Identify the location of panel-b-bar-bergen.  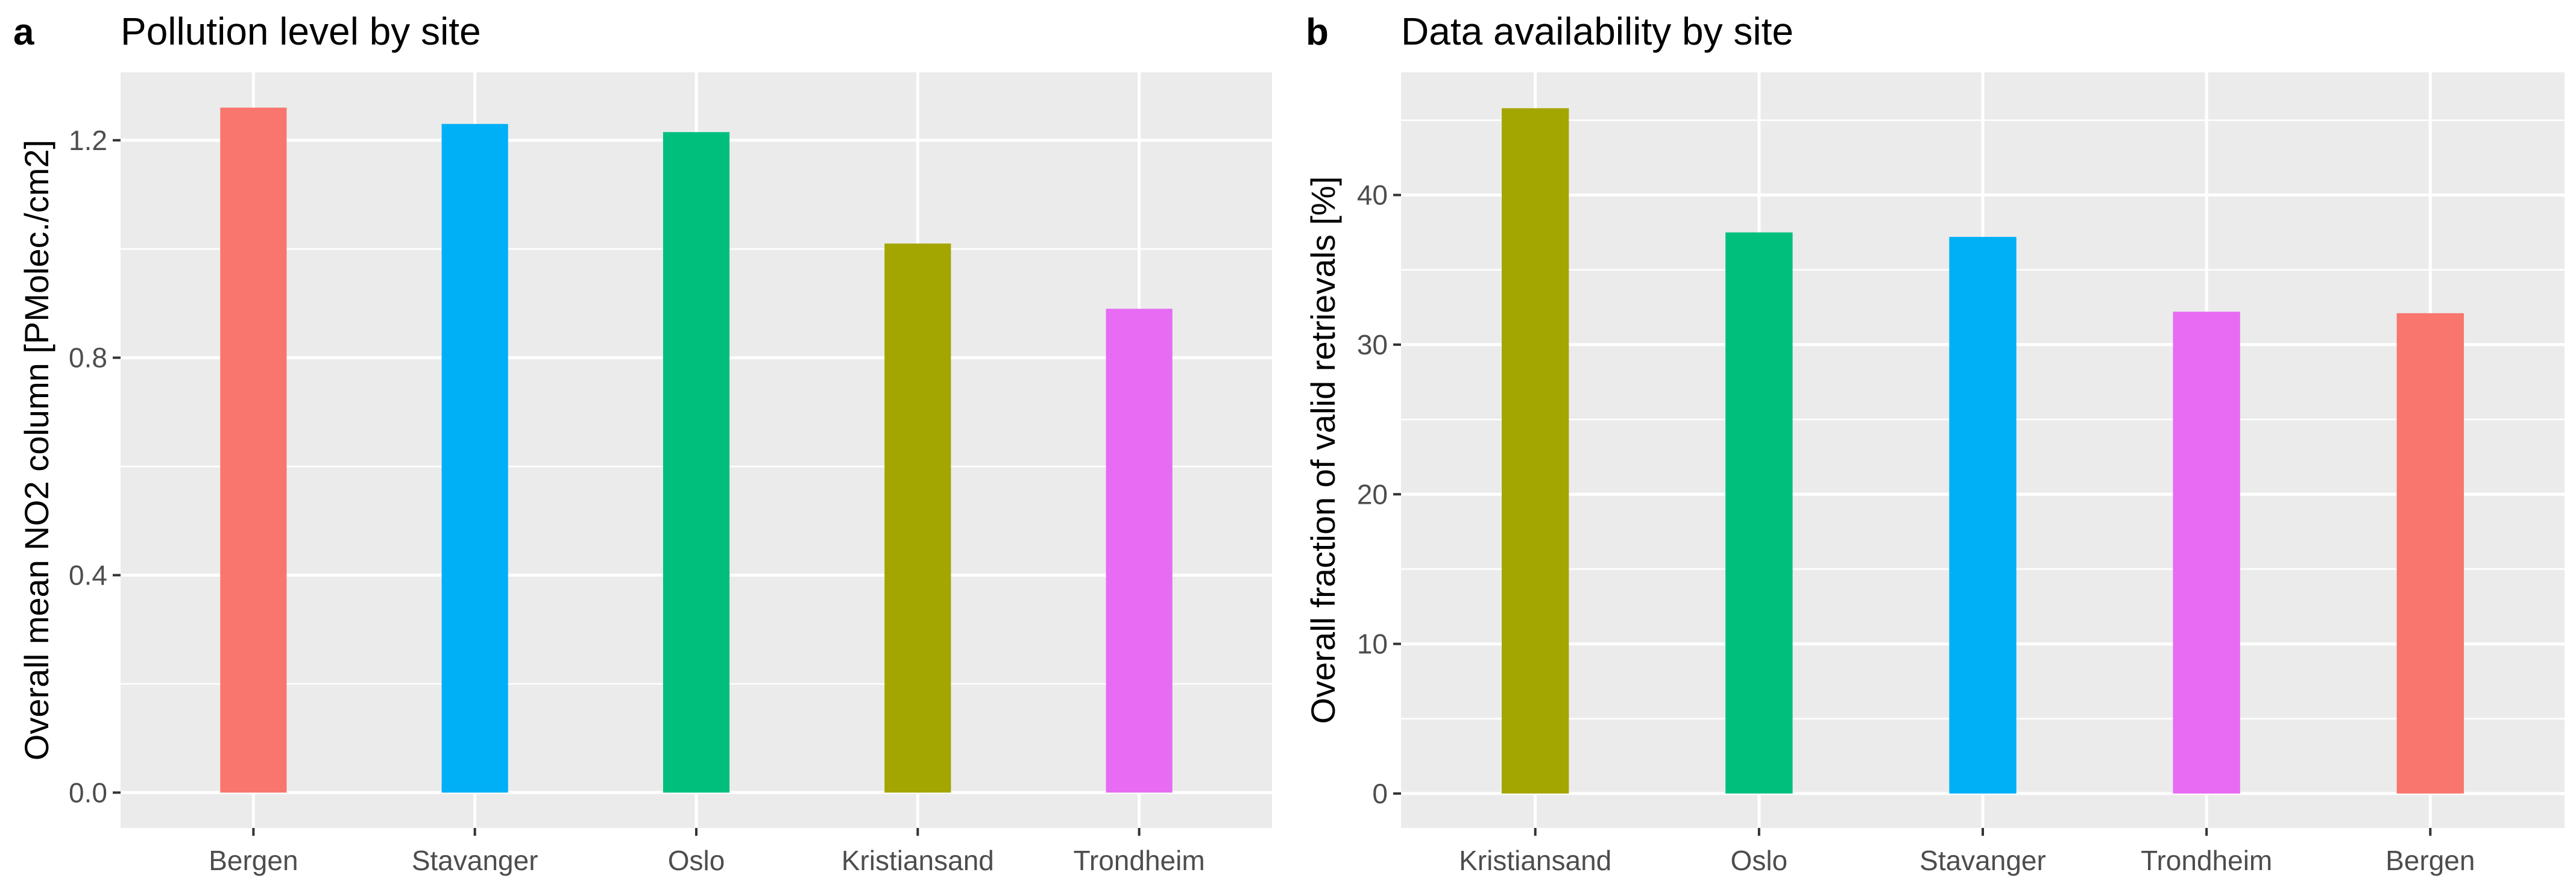
(2430, 553).